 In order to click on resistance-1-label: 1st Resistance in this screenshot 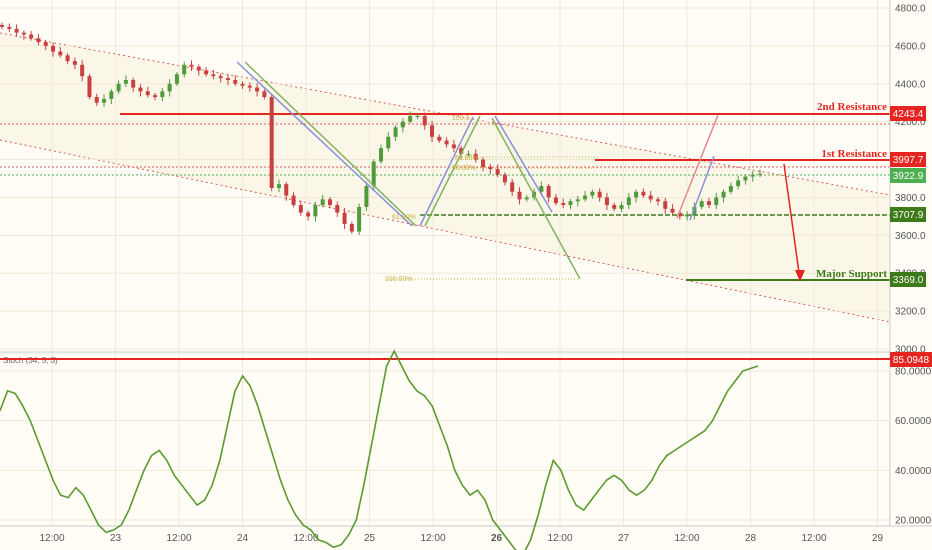, I will do `click(854, 154)`.